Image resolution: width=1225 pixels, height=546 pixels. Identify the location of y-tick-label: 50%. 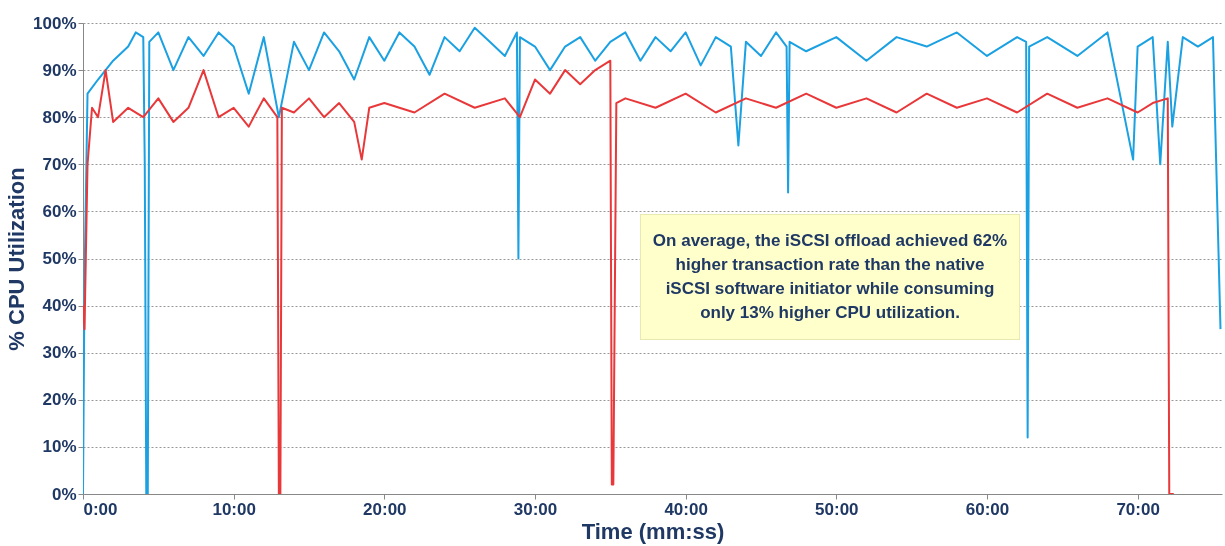
(59, 258).